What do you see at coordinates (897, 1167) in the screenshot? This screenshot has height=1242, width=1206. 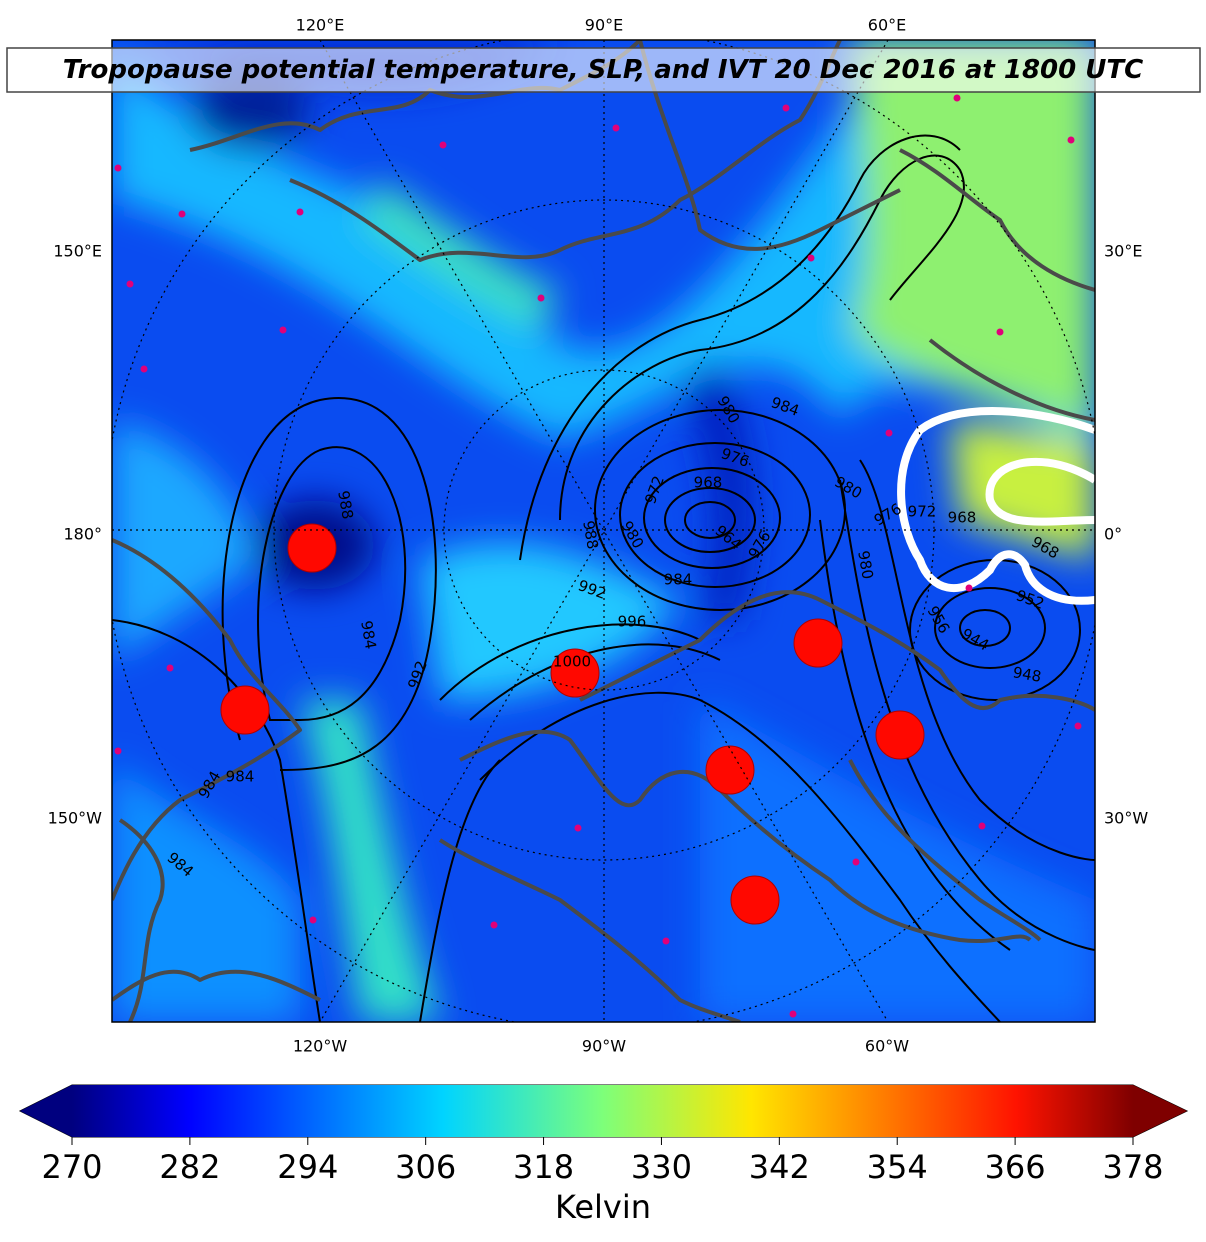 I see `colorbar-tick-label: 354` at bounding box center [897, 1167].